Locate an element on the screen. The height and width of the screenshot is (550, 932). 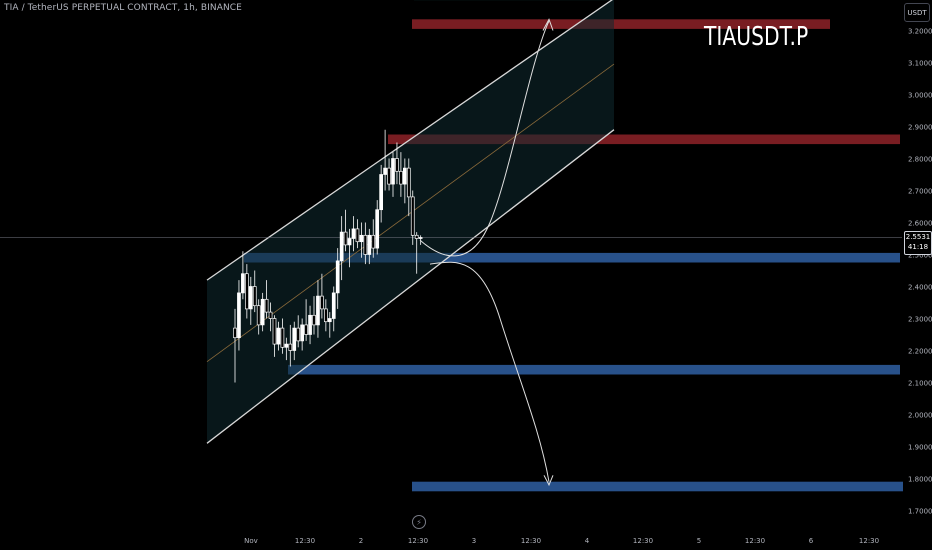
bearish-projection is located at coordinates (489, 371).